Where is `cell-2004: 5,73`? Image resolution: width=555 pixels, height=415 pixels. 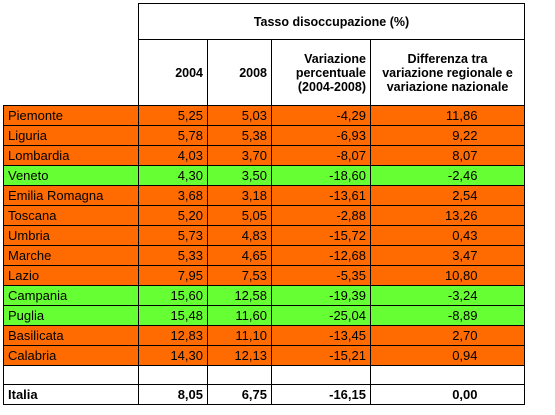 cell-2004: 5,73 is located at coordinates (173, 235).